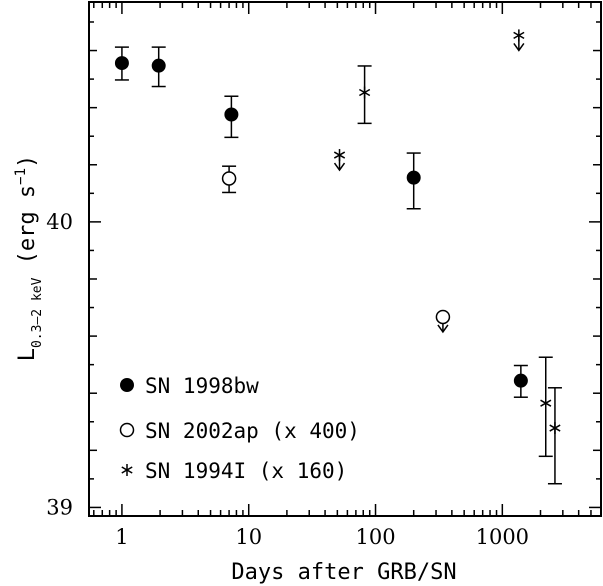 This screenshot has width=603, height=586. I want to click on legend-label: SN 1994I (x 160), so click(246, 471).